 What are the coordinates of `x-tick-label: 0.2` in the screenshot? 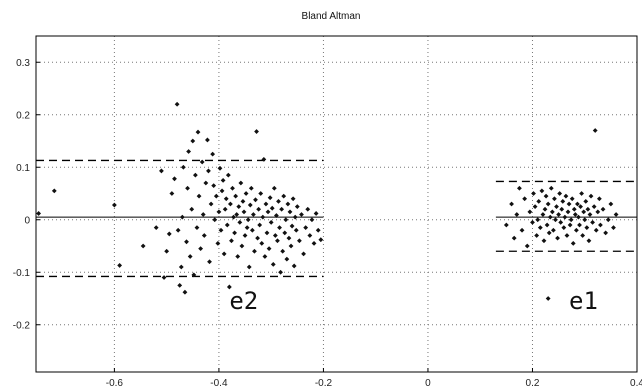 It's located at (533, 383).